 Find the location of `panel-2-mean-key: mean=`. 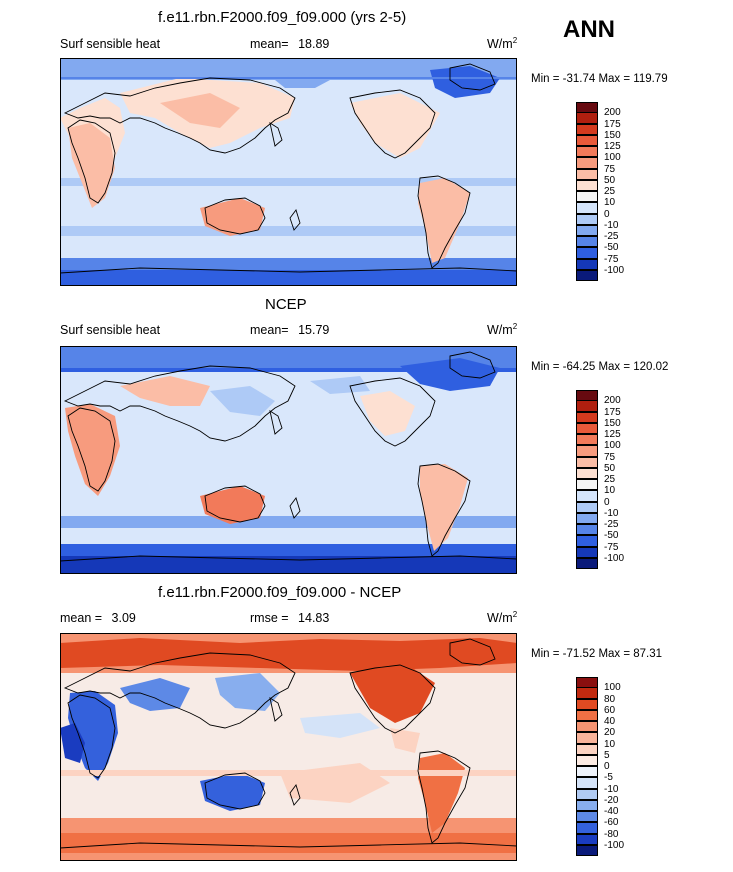

panel-2-mean-key: mean= is located at coordinates (269, 330).